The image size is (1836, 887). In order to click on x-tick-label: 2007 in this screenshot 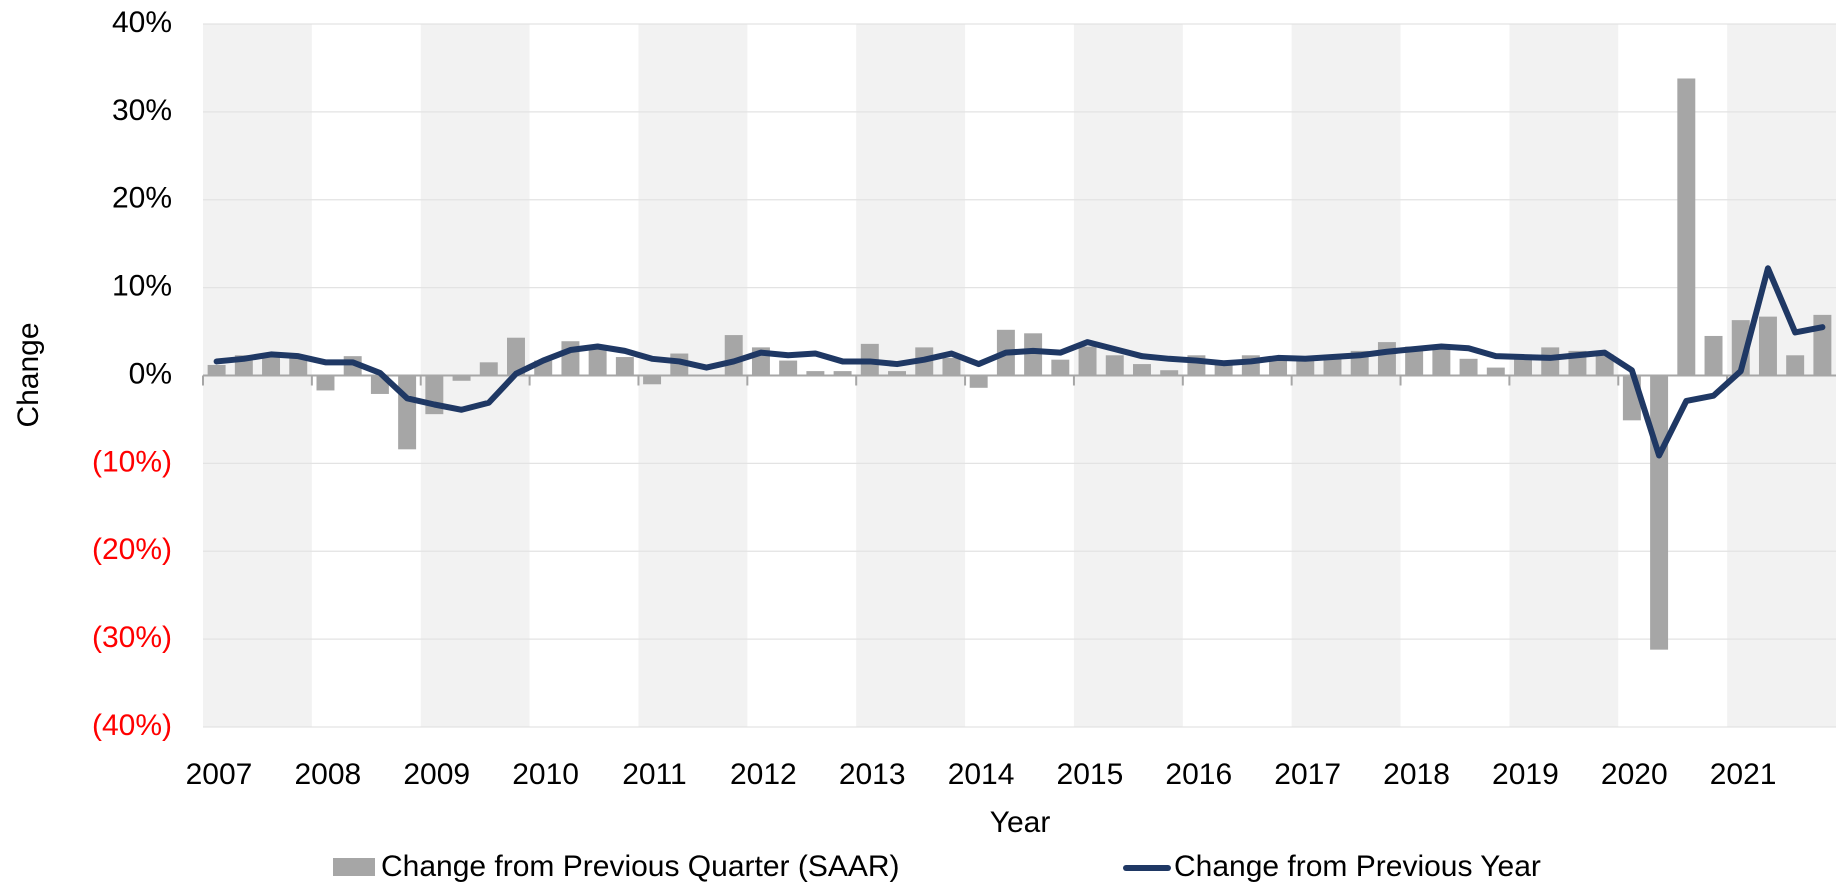, I will do `click(219, 774)`.